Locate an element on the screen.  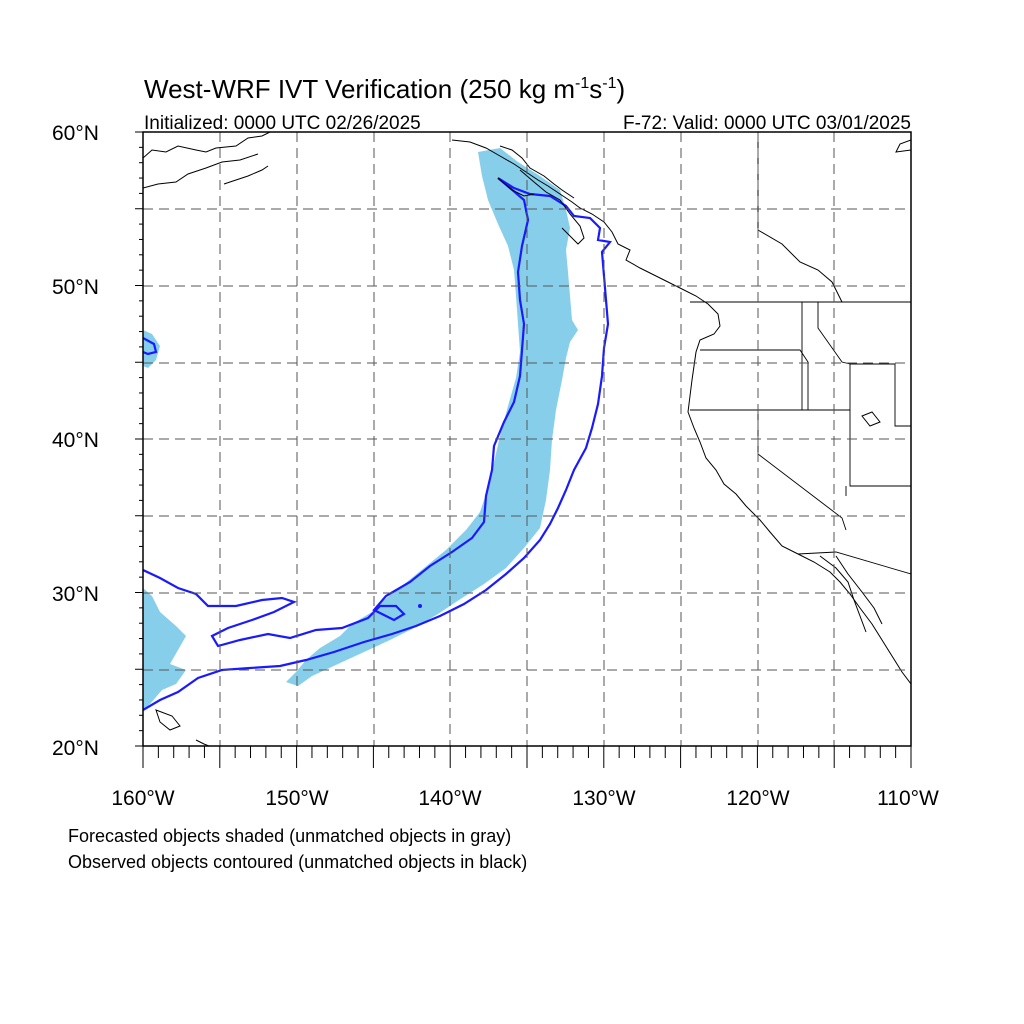
lon-label-160w: 160°W is located at coordinates (142, 798).